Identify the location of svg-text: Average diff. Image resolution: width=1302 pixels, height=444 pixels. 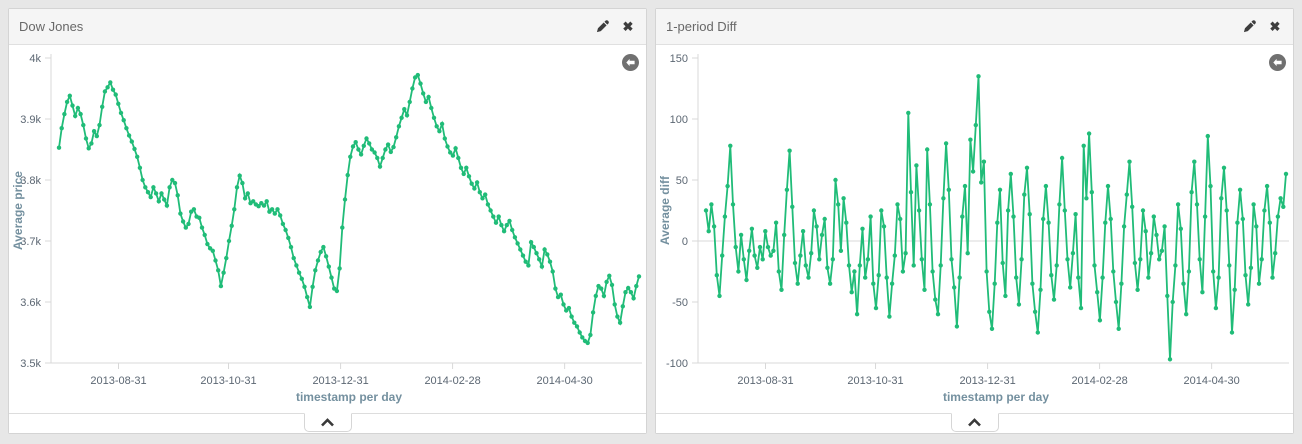
(665, 210).